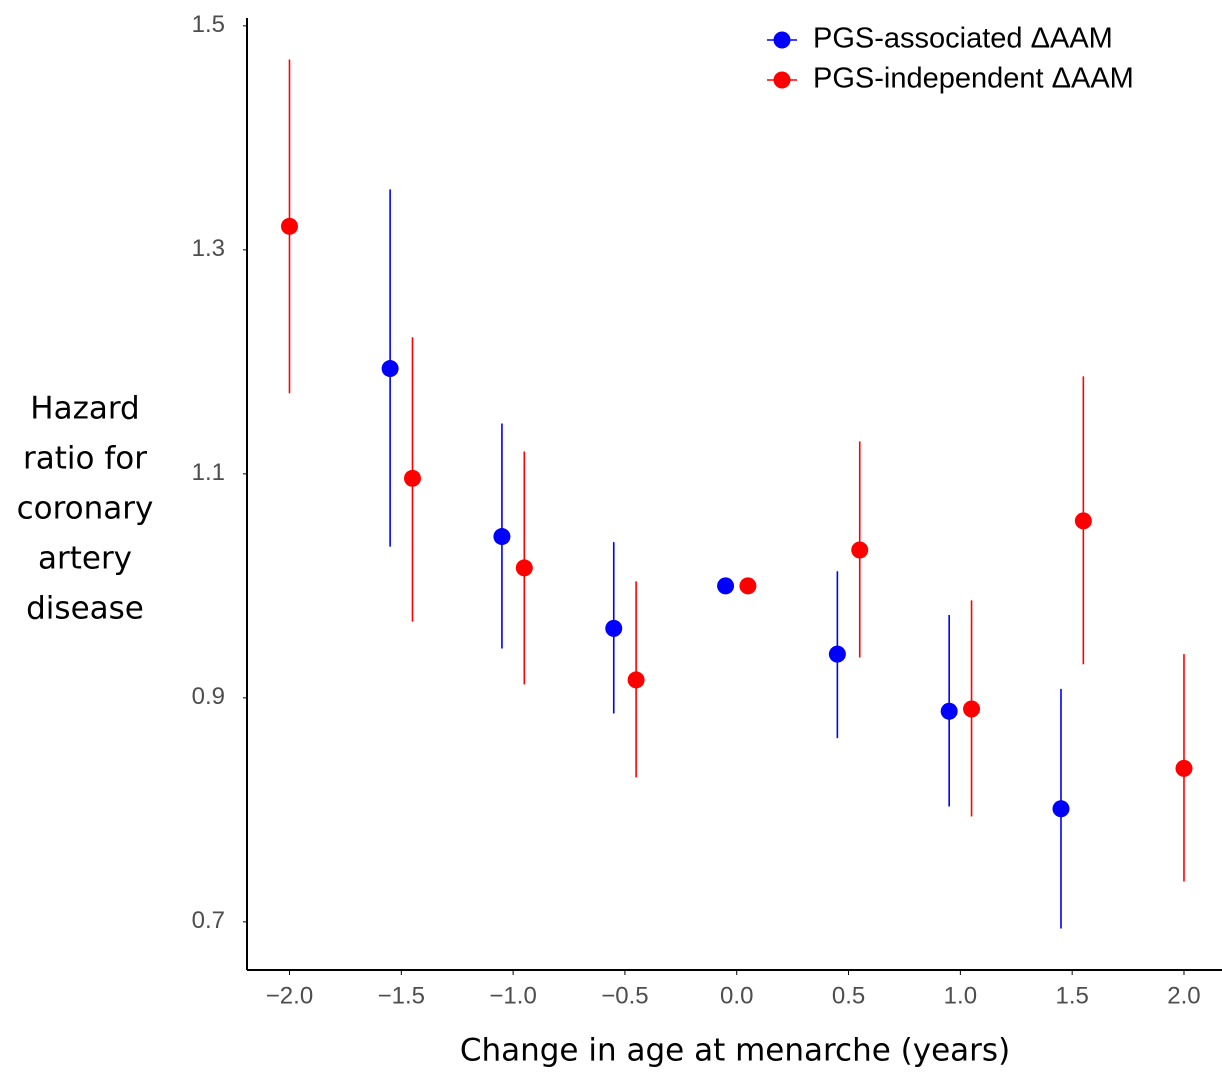 Image resolution: width=1222 pixels, height=1075 pixels. Describe the element at coordinates (512, 995) in the screenshot. I see `x-tick-label: −1.0` at that location.